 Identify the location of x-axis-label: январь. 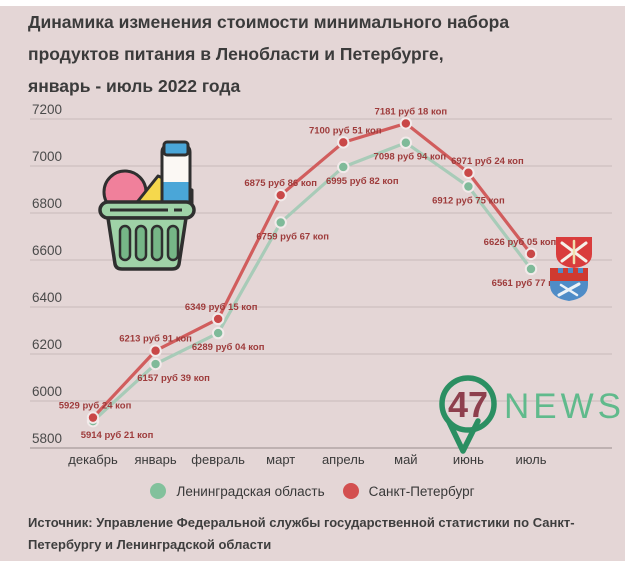
(155, 459).